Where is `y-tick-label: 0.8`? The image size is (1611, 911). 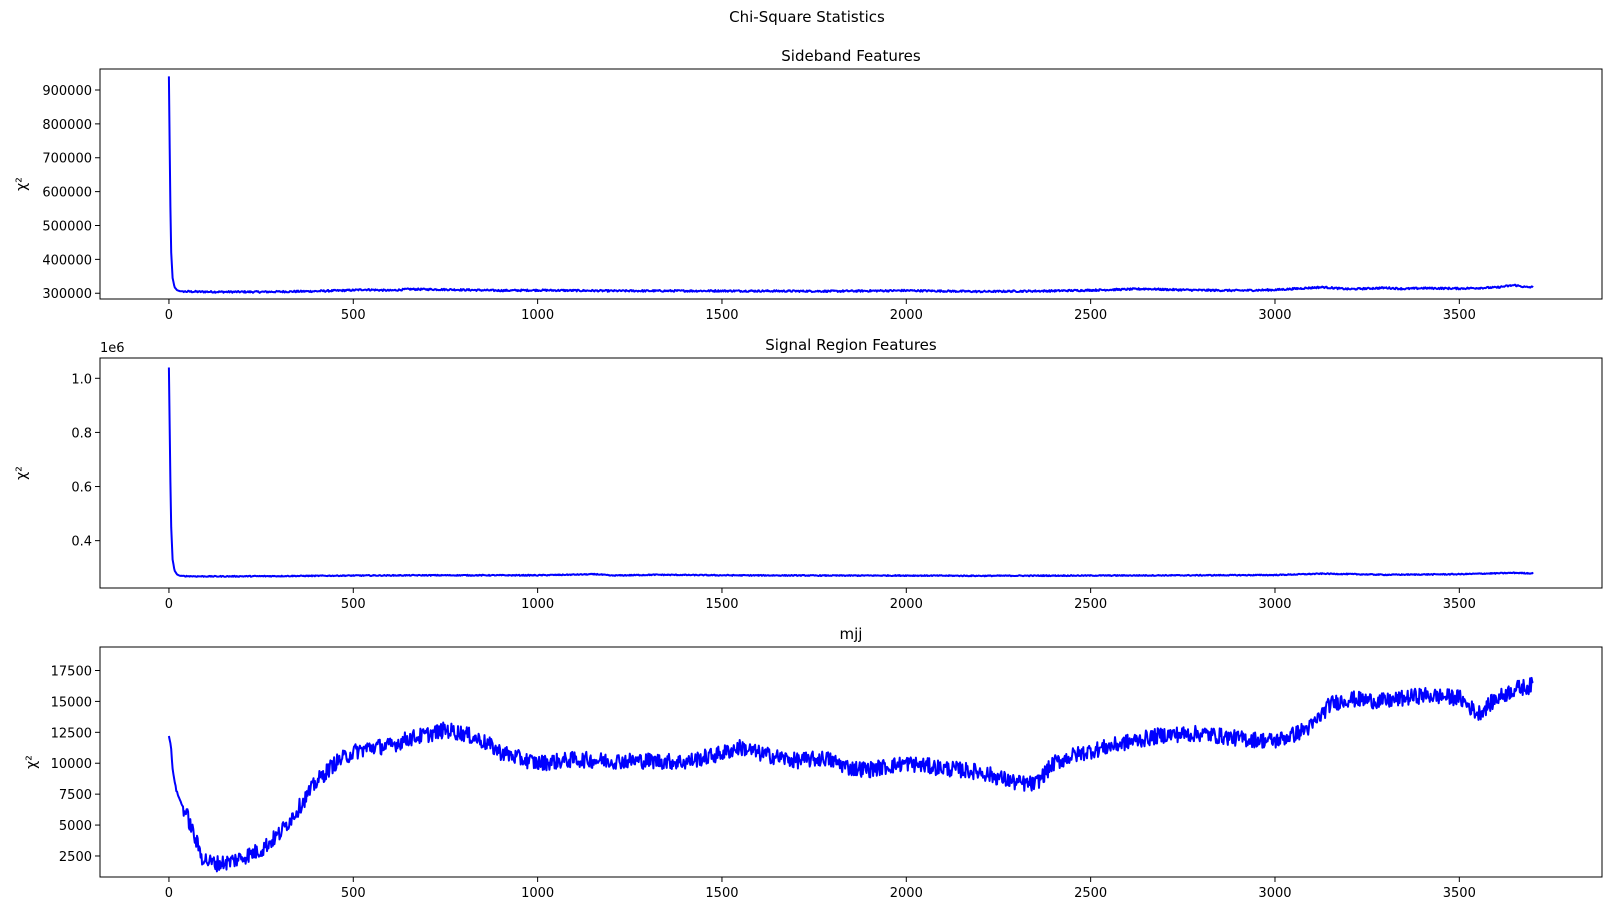
y-tick-label: 0.8 is located at coordinates (81, 433).